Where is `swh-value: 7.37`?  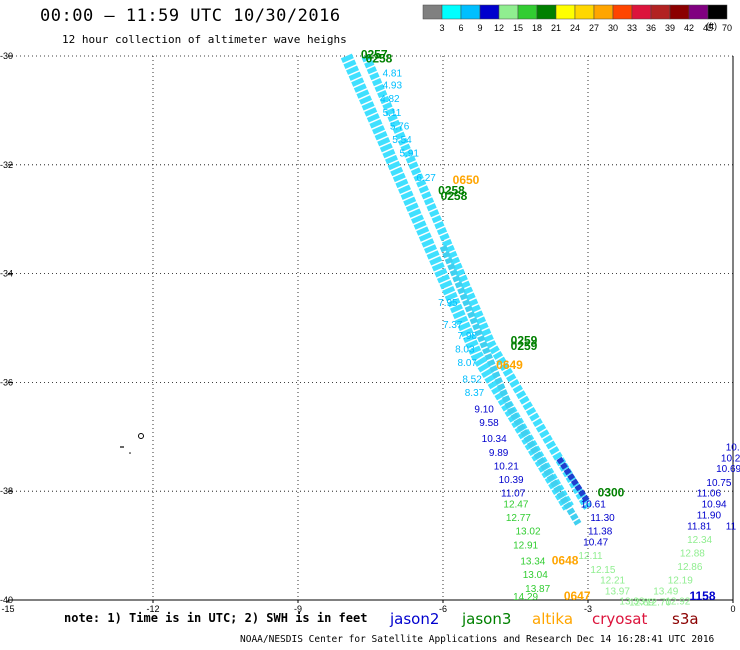 swh-value: 7.37 is located at coordinates (453, 325).